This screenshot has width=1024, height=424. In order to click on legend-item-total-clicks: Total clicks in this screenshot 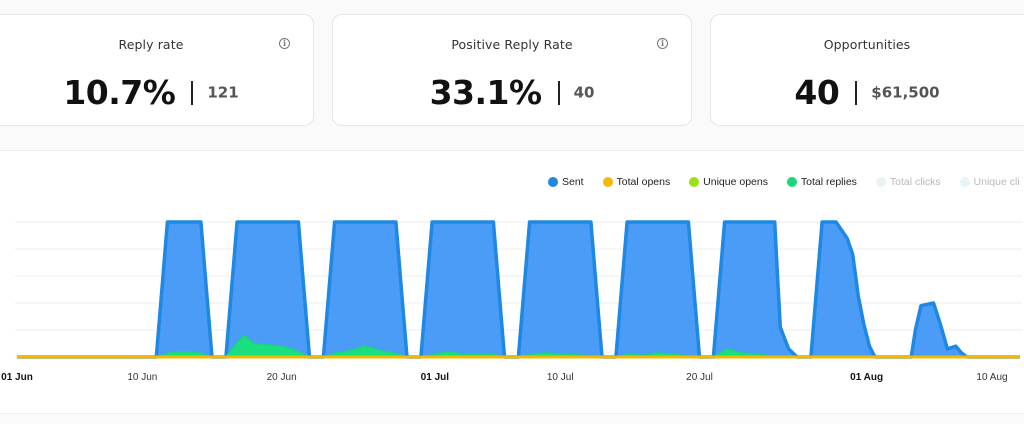, I will do `click(908, 182)`.